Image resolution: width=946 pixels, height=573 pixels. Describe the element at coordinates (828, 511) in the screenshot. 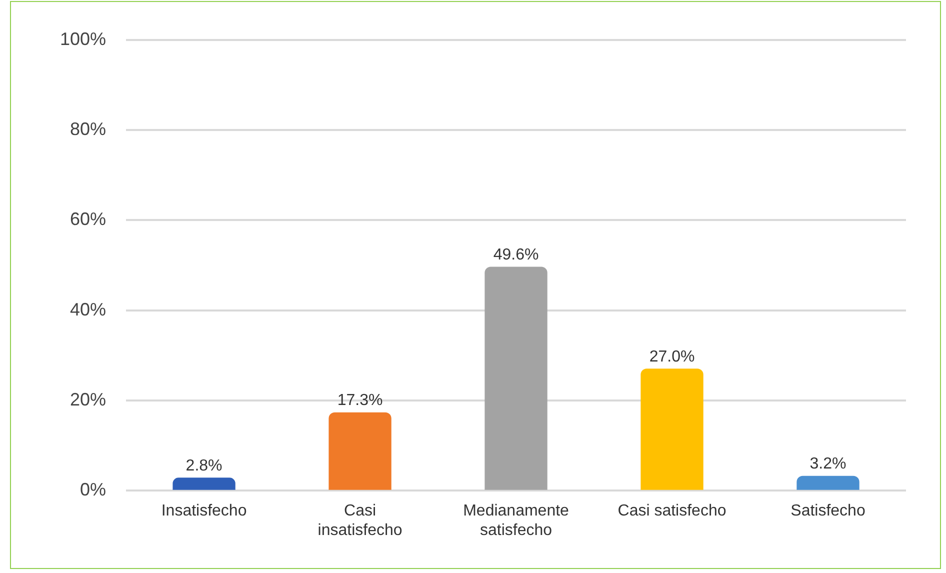

I see `x-tick-label: Satisfecho` at that location.